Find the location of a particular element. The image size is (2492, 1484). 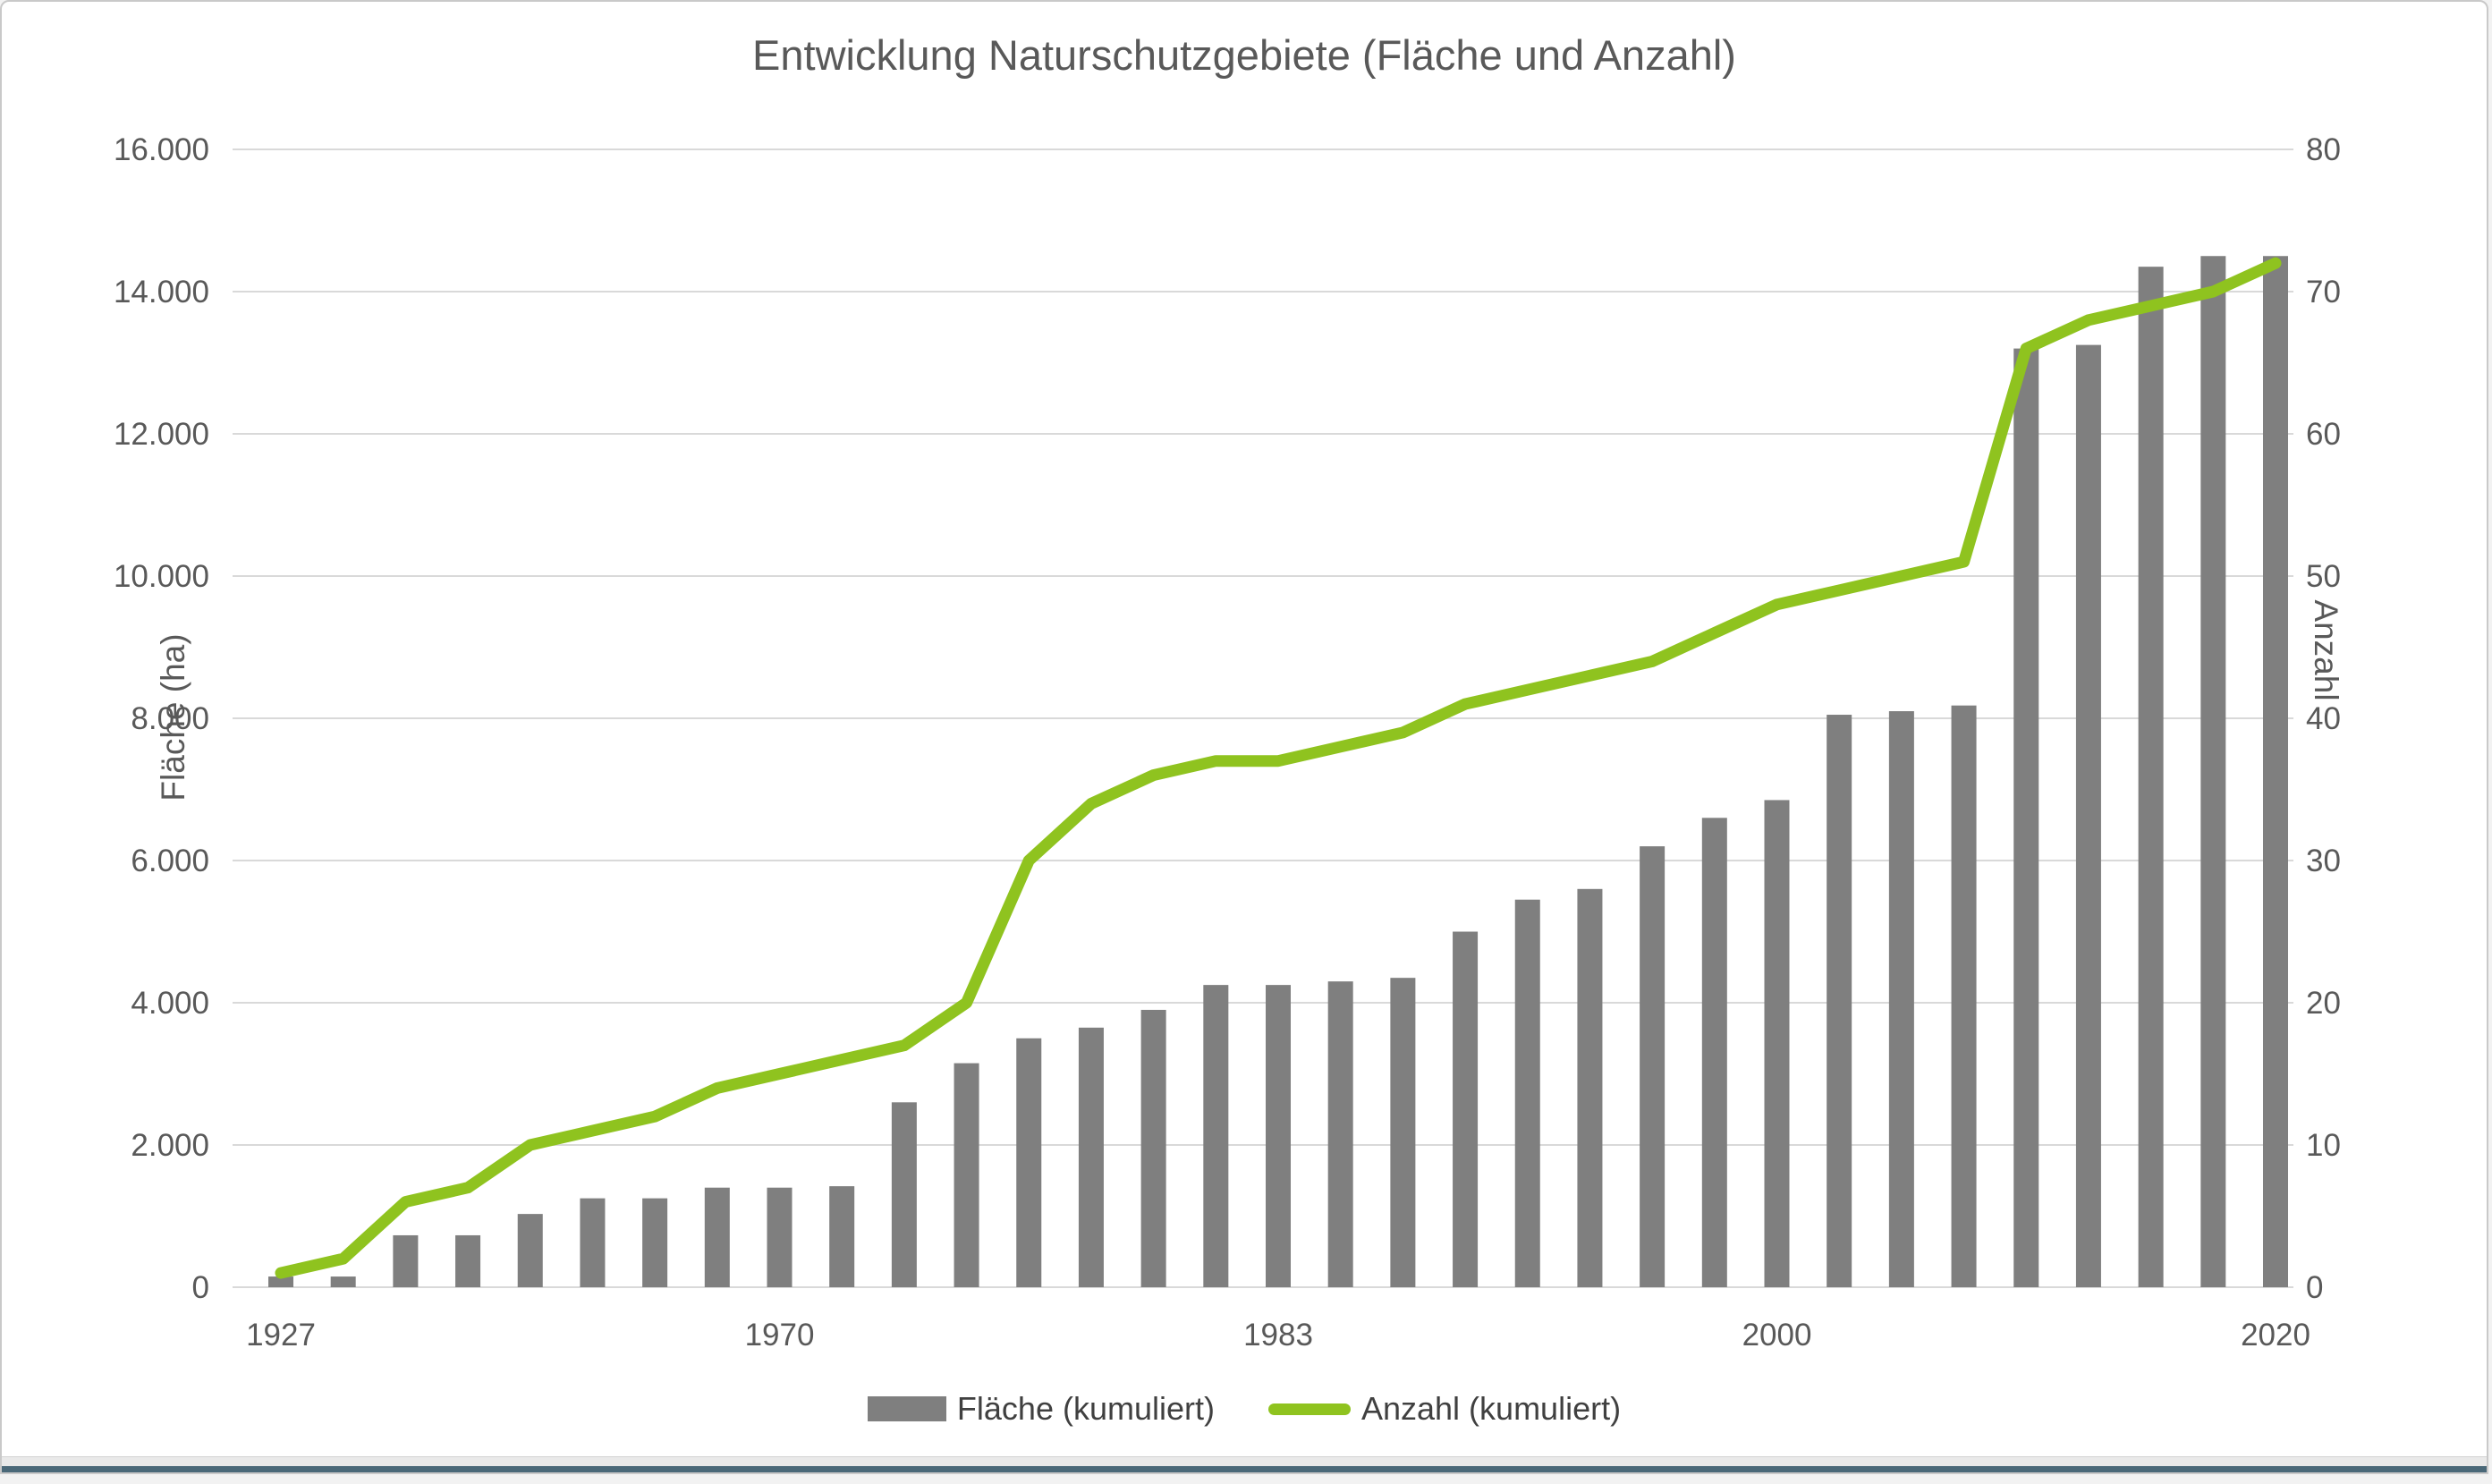

x-axis-tick-label: 2000 is located at coordinates (1777, 1335).